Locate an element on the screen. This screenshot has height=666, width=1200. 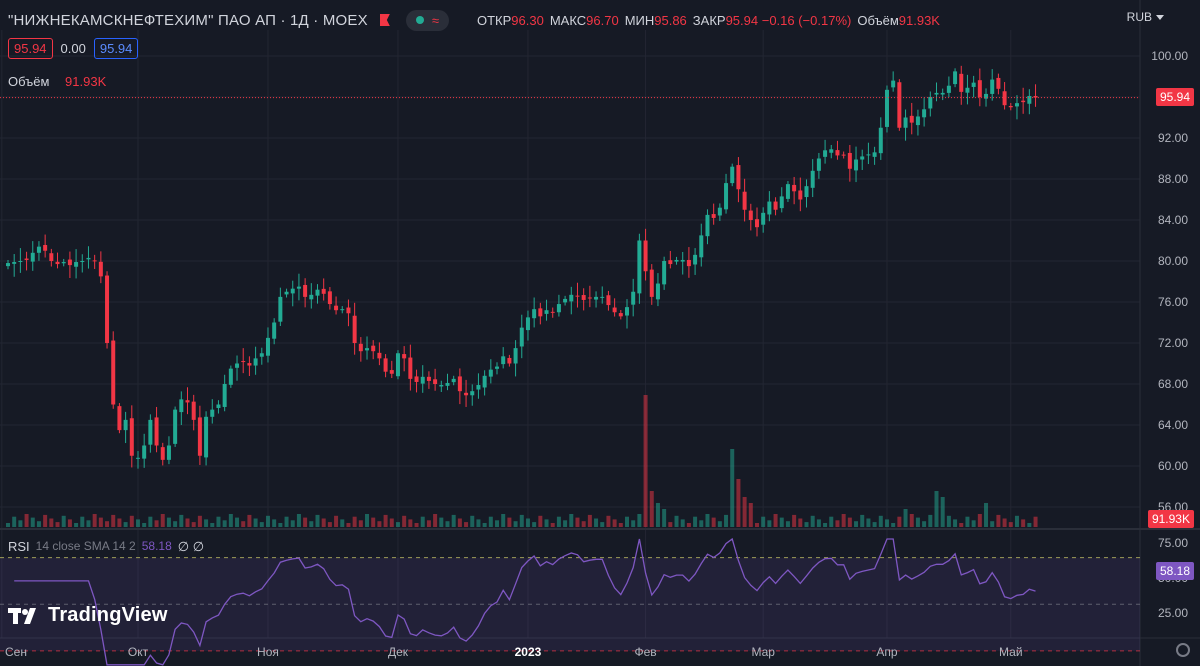
rsi-legend: RSI 14 close SMA 14 2 58.18 ∅ ∅ is located at coordinates (106, 547).